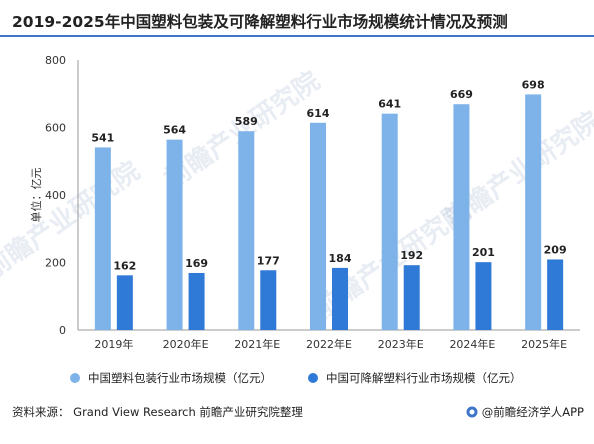 The image size is (594, 444). I want to click on x-tick-label: 2024年E, so click(472, 344).